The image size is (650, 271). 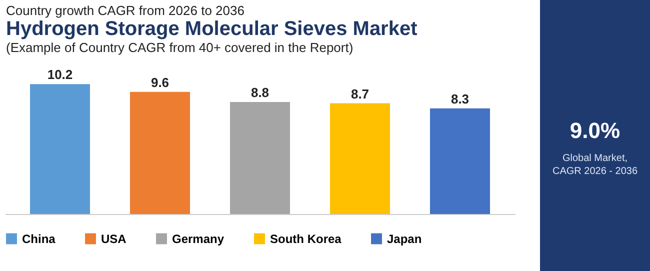 I want to click on text: Global Market, CAGR 2026 - 2036, so click(x=595, y=165).